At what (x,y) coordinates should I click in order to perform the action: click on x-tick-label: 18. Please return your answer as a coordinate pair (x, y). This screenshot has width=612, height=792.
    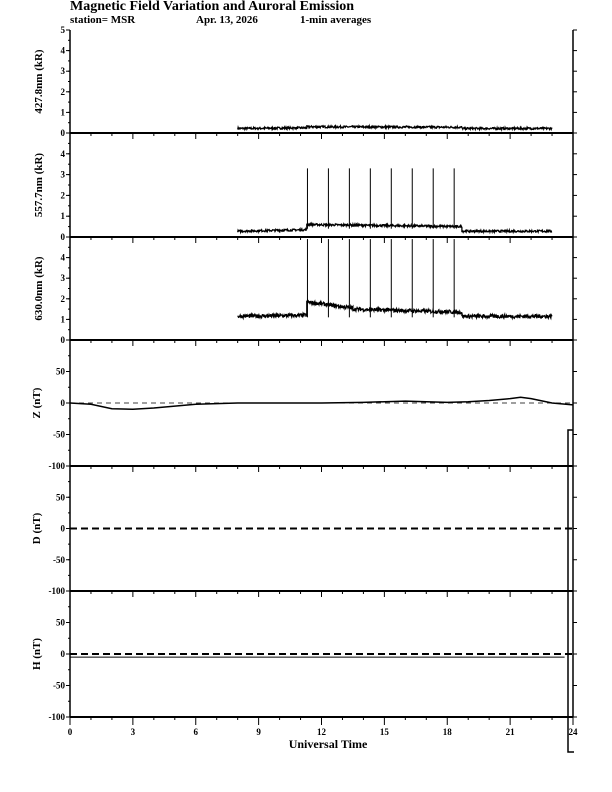
    Looking at the image, I should click on (448, 732).